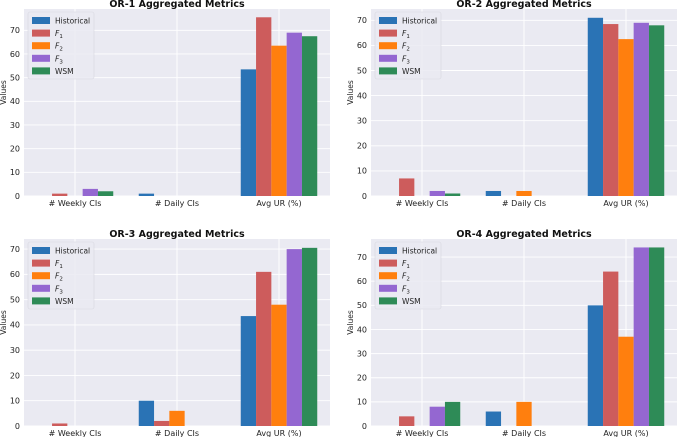 This screenshot has height=437, width=685. Describe the element at coordinates (388, 301) in the screenshot. I see `legend-swatch-wsm` at that location.